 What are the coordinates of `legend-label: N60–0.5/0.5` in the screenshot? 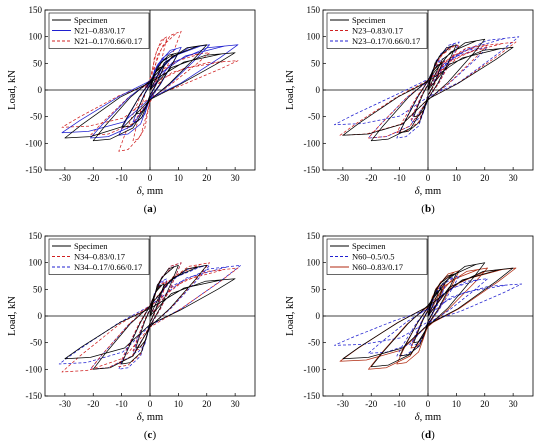 It's located at (373, 257).